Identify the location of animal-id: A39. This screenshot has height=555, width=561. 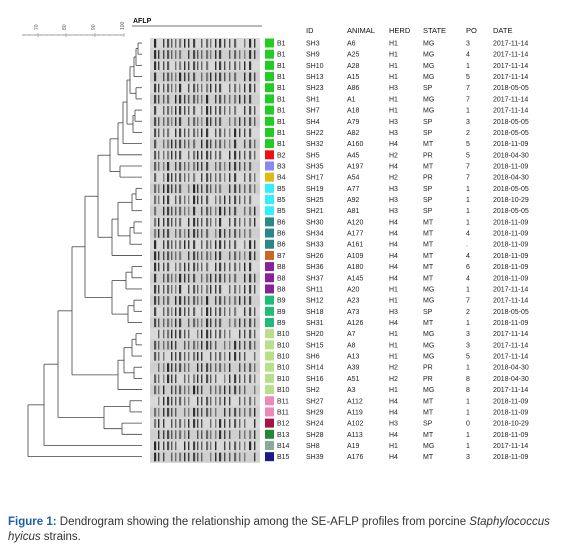
(353, 368).